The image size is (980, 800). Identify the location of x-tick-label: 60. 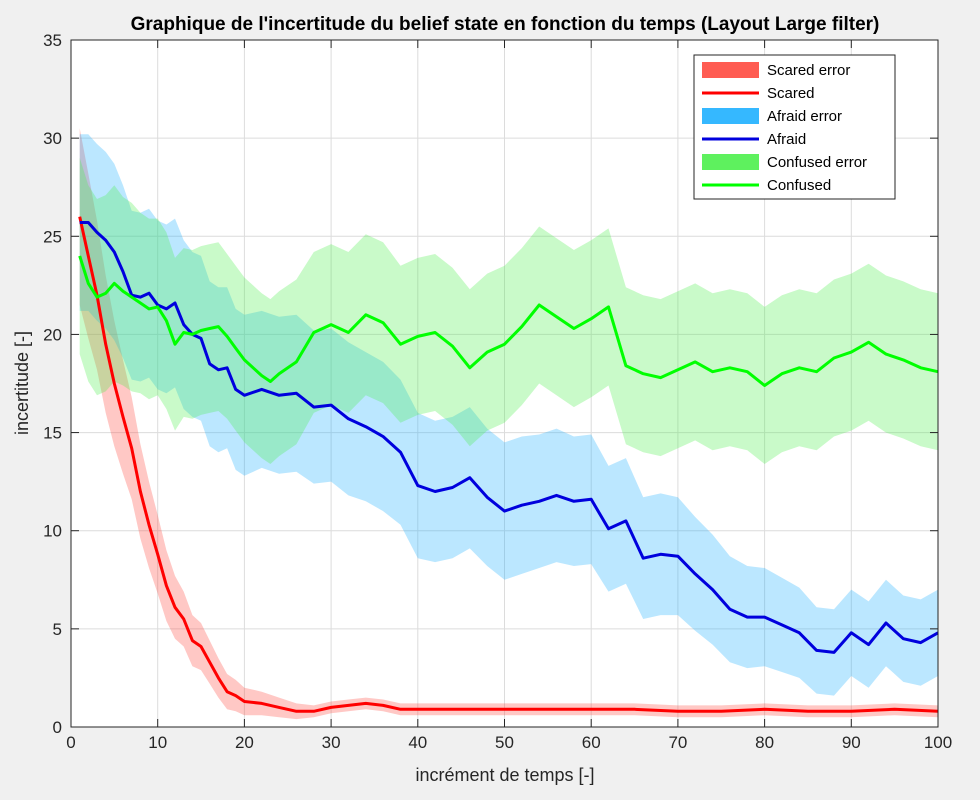
(591, 742).